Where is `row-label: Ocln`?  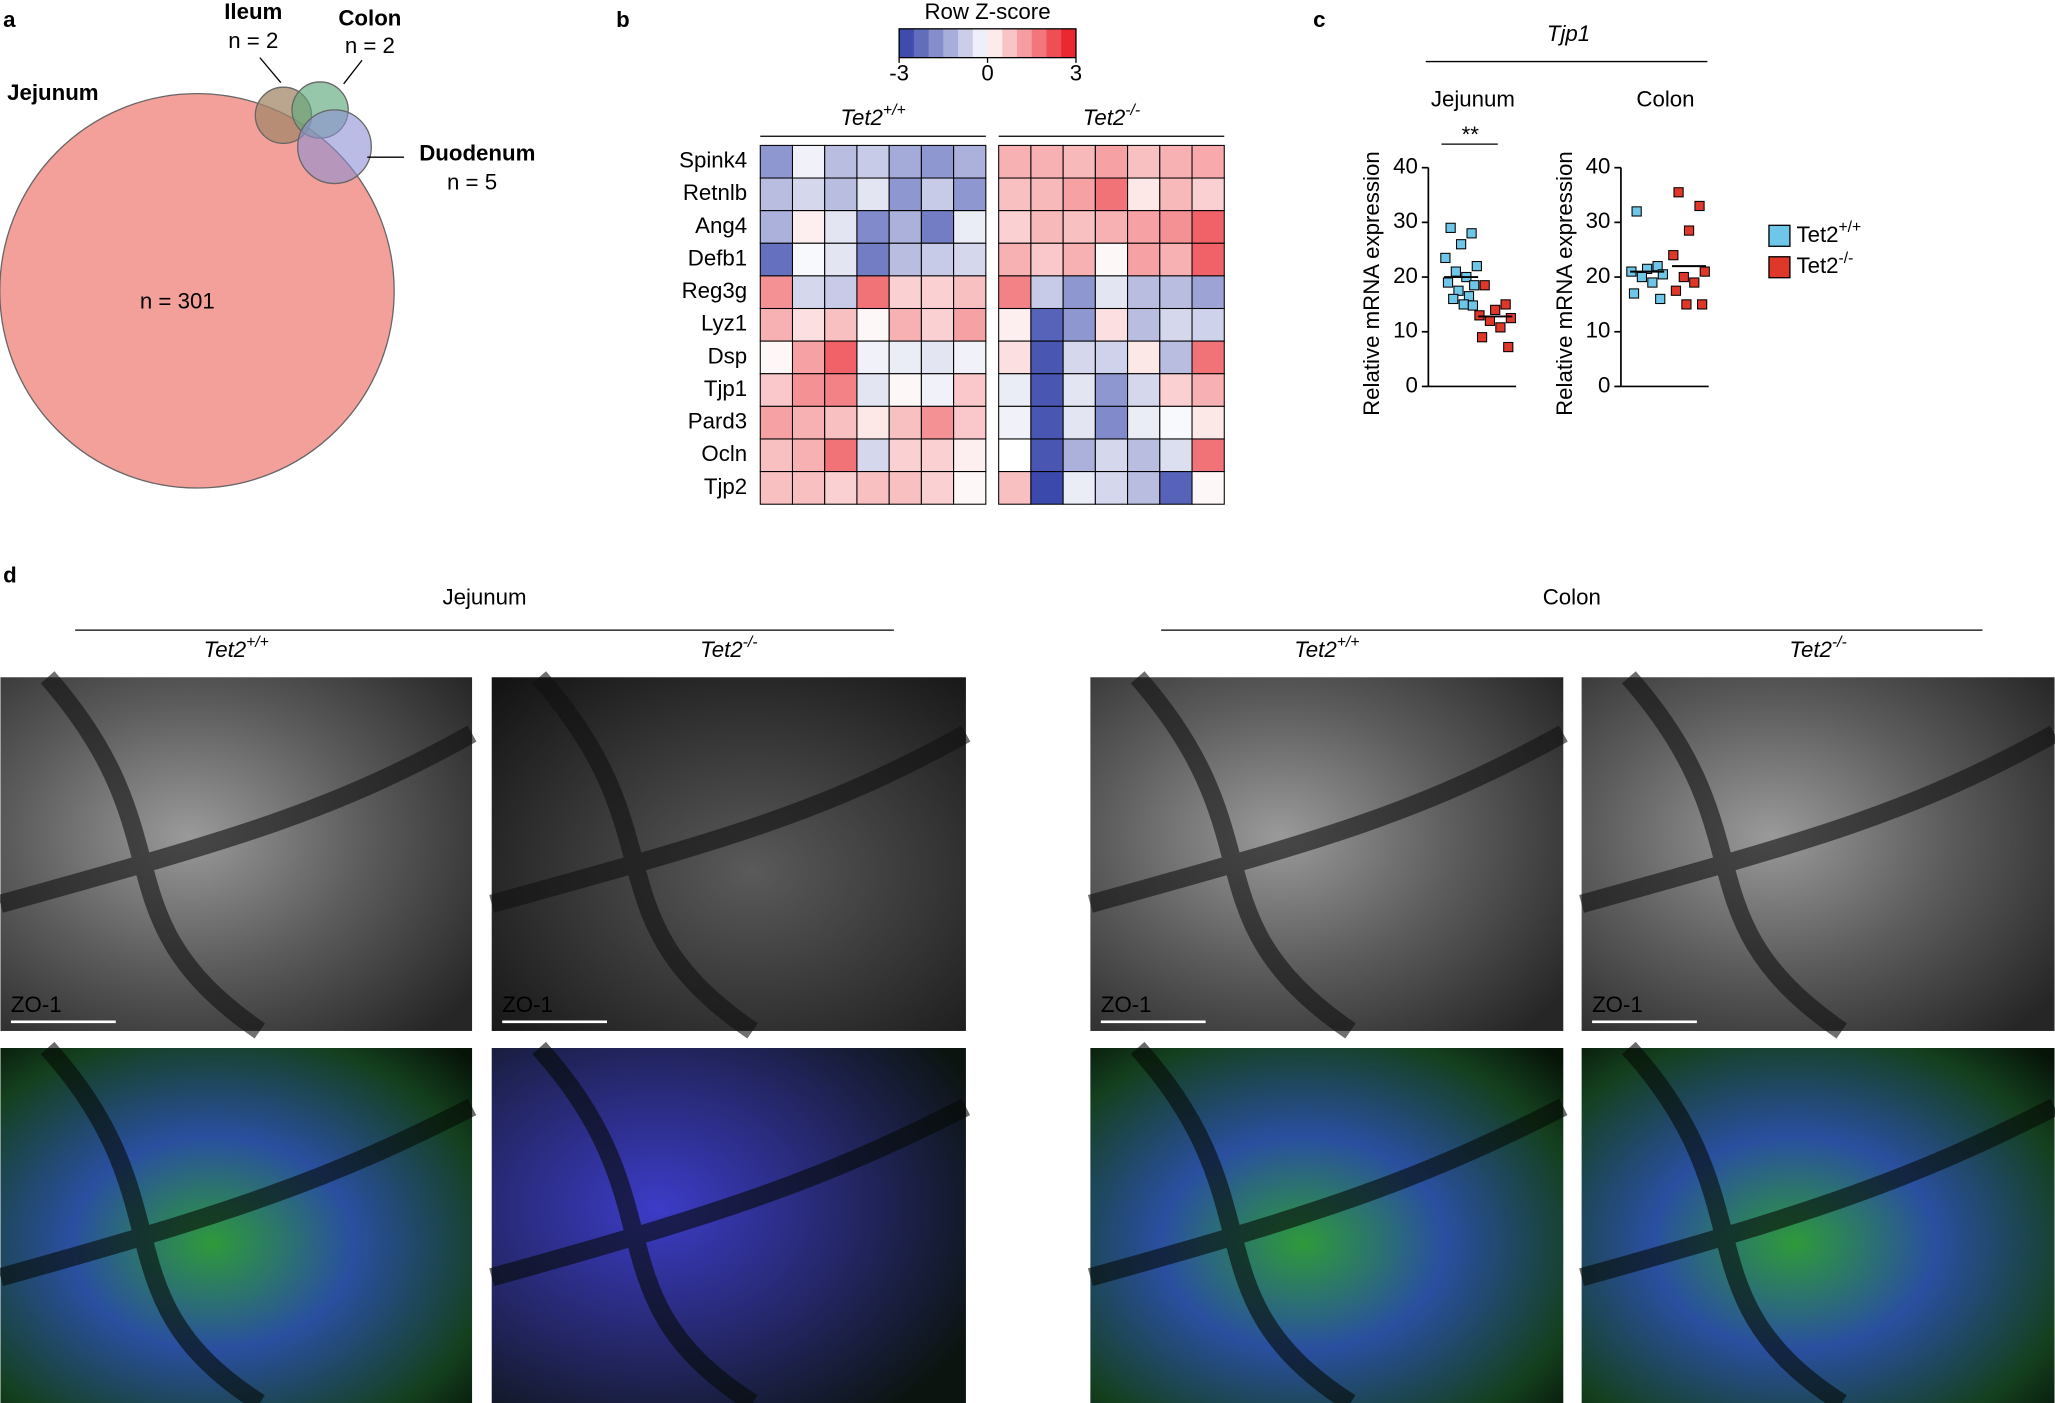
row-label: Ocln is located at coordinates (724, 453).